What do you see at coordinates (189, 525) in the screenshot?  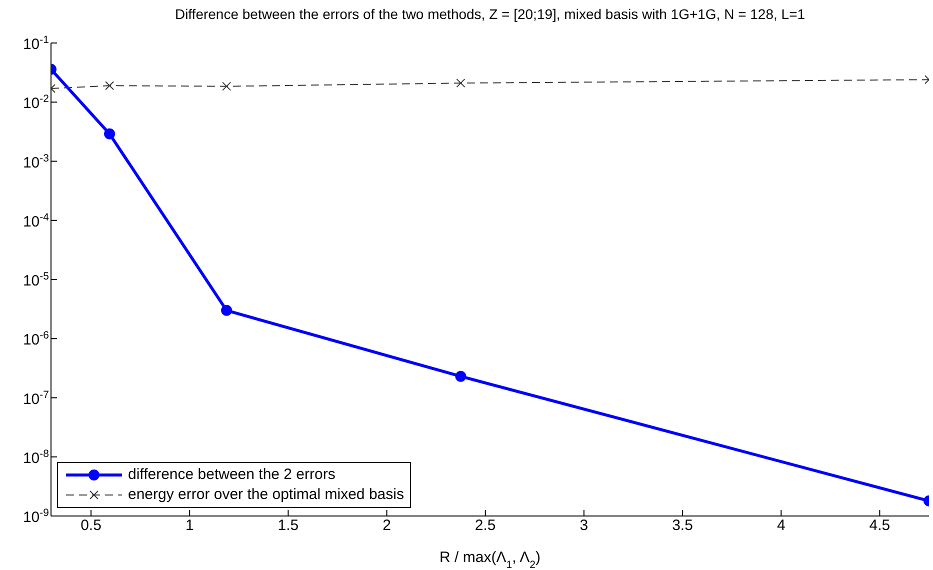 I see `x-tick-label: 1` at bounding box center [189, 525].